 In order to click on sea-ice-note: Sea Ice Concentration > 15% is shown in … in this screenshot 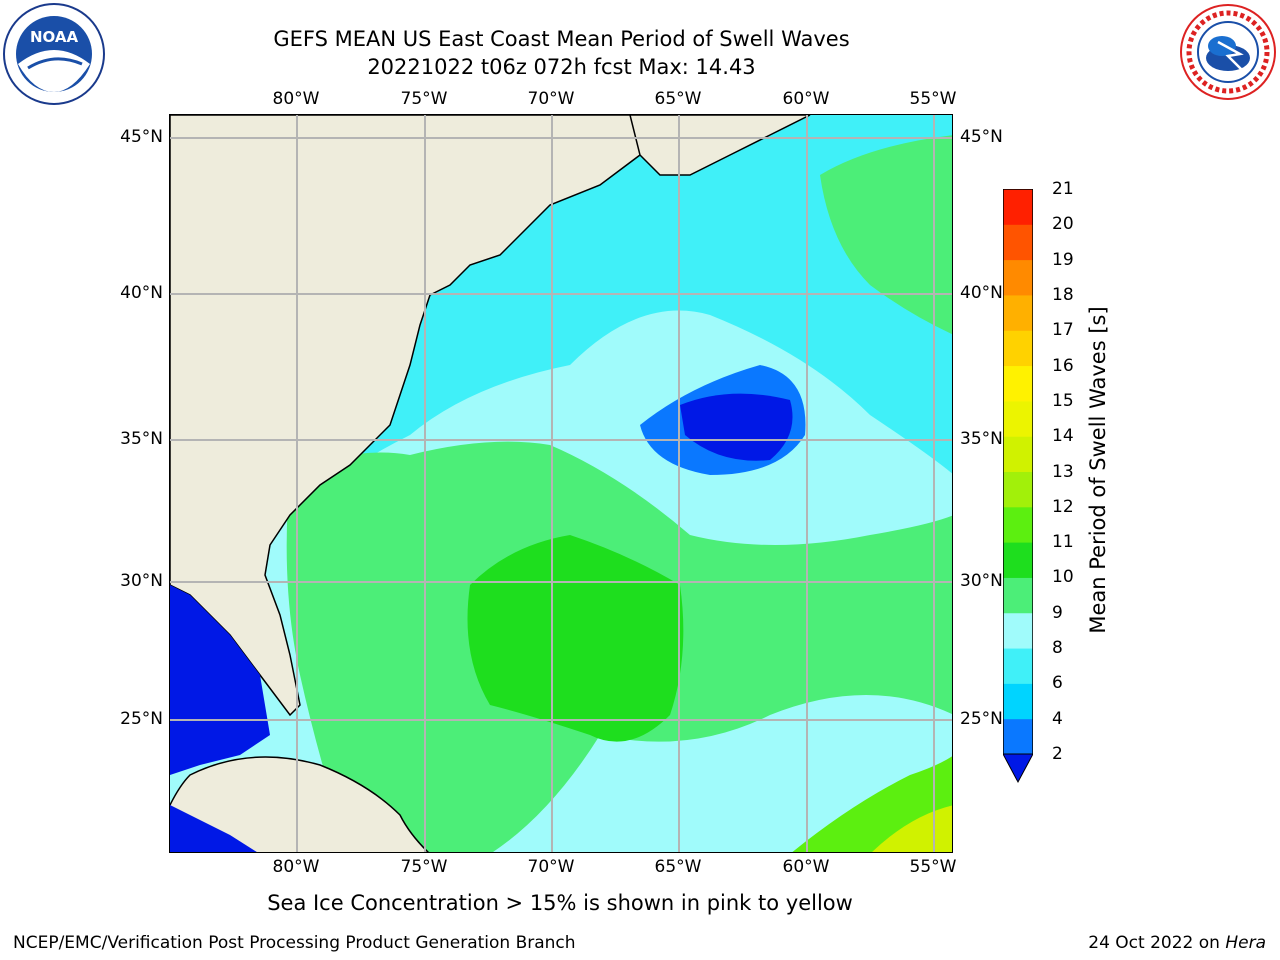, I will do `click(560, 903)`.